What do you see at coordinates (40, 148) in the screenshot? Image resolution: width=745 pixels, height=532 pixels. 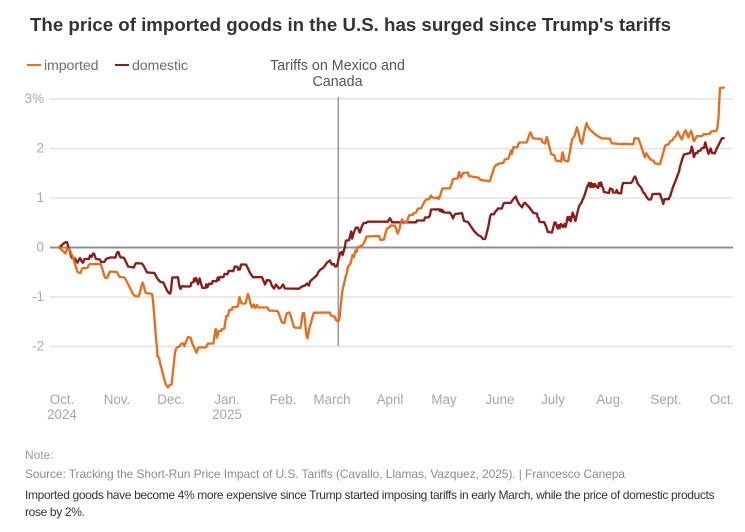 I see `svg-text: 2` at bounding box center [40, 148].